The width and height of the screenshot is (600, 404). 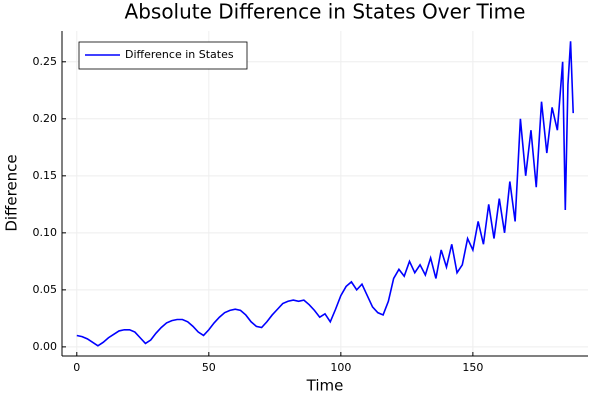 I want to click on x-tick-label: 100, so click(x=340, y=367).